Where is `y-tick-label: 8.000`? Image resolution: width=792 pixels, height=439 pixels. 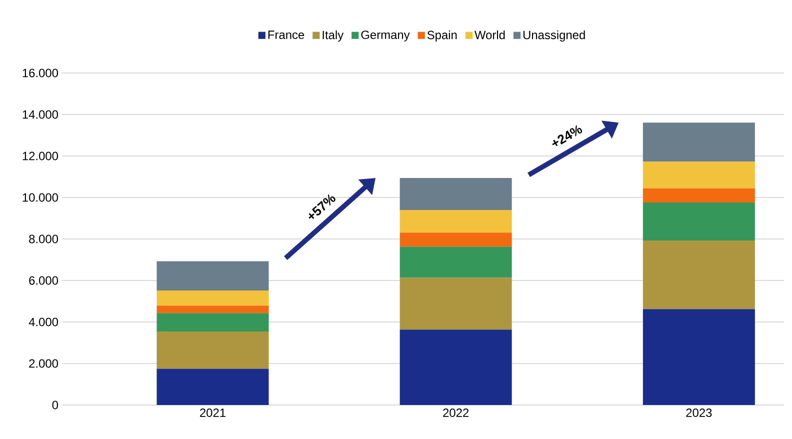
y-tick-label: 8.000 is located at coordinates (43, 239).